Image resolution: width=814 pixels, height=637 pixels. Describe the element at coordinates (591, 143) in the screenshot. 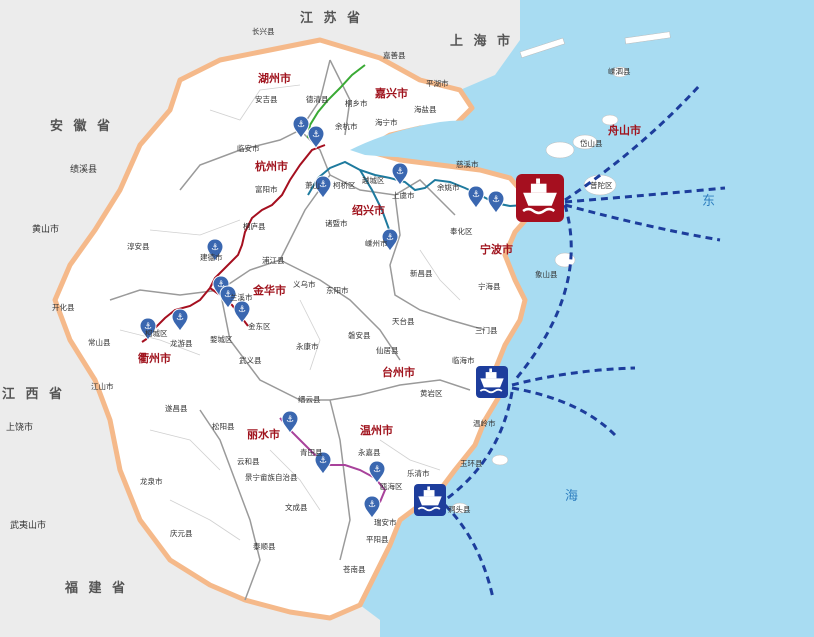

I see `svg-text: 岱山县` at that location.